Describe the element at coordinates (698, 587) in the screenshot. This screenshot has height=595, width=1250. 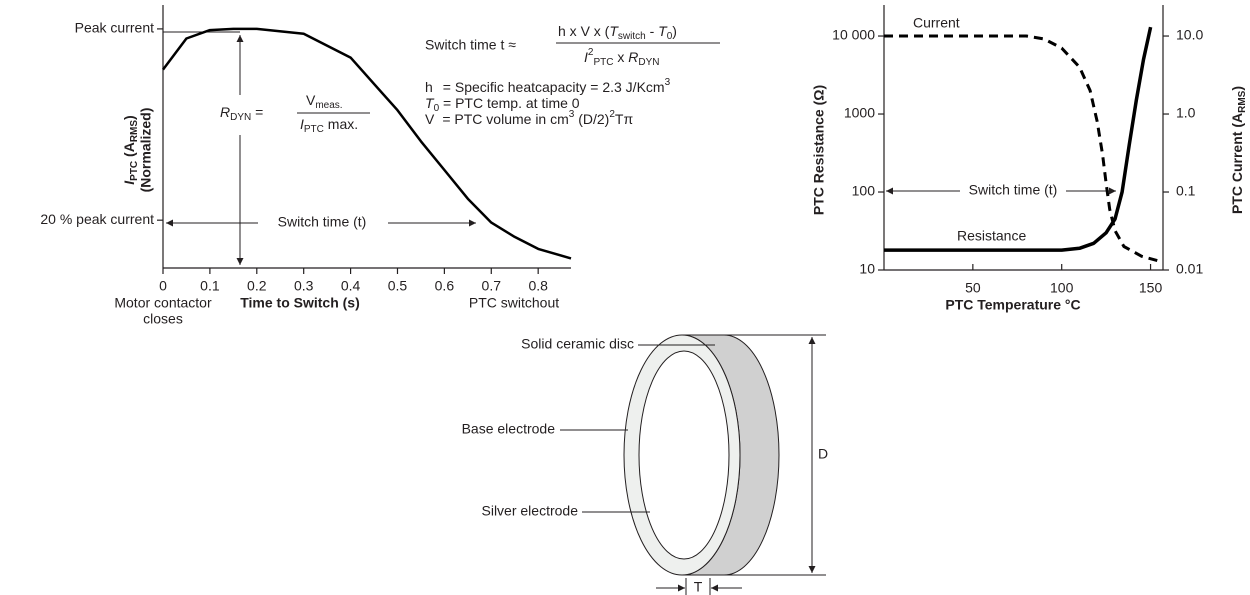
I see `dim-label: T` at that location.